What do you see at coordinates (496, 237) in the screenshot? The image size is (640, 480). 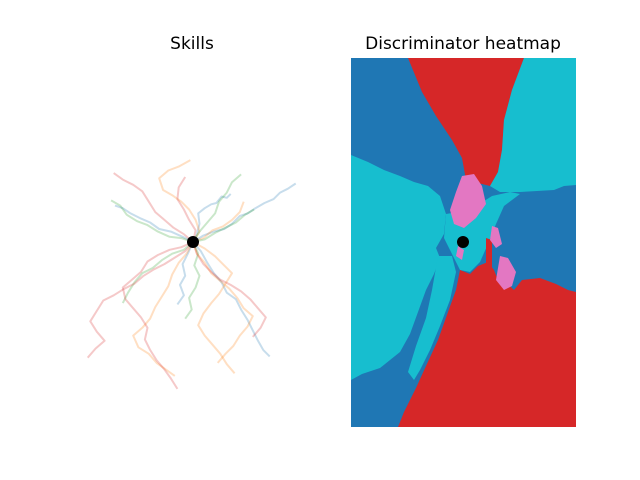 I see `heatmap-region-pink-small` at bounding box center [496, 237].